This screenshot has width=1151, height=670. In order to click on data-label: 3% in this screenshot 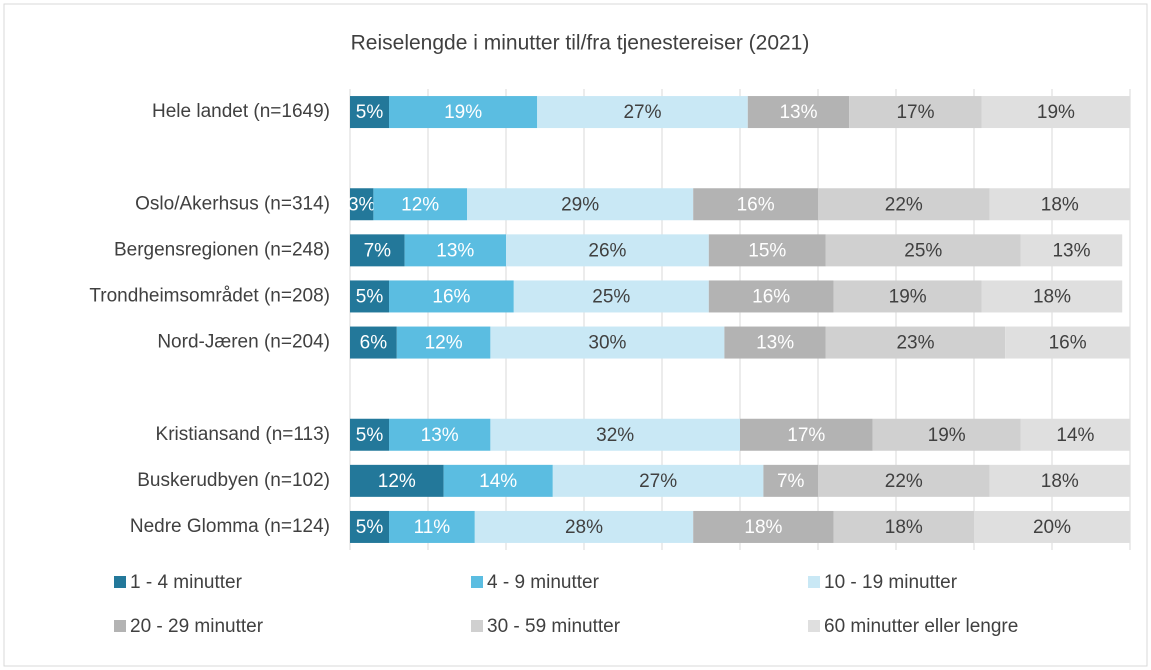, I will do `click(362, 204)`.